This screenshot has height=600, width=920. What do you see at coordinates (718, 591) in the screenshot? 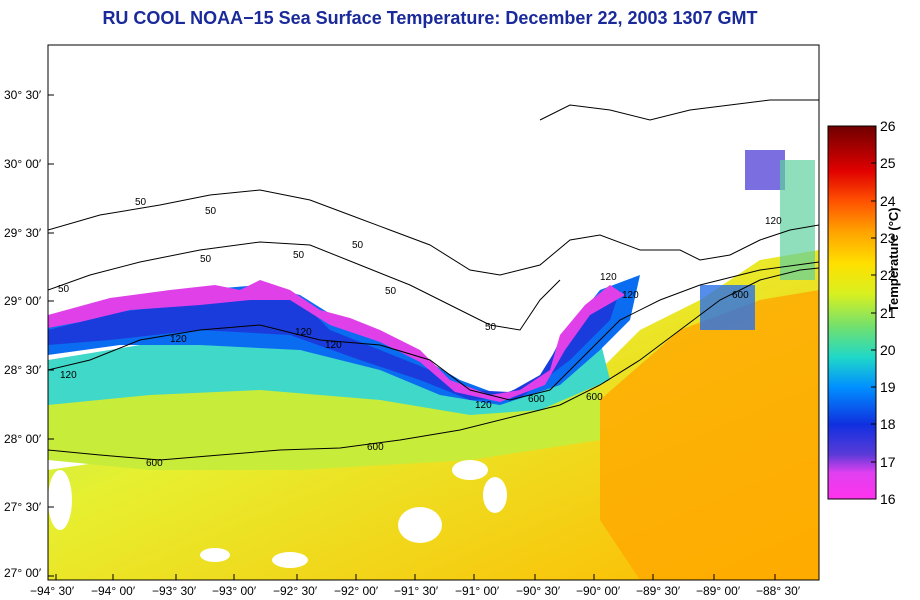
I see `lon-tick-label: −89° 00′` at bounding box center [718, 591].